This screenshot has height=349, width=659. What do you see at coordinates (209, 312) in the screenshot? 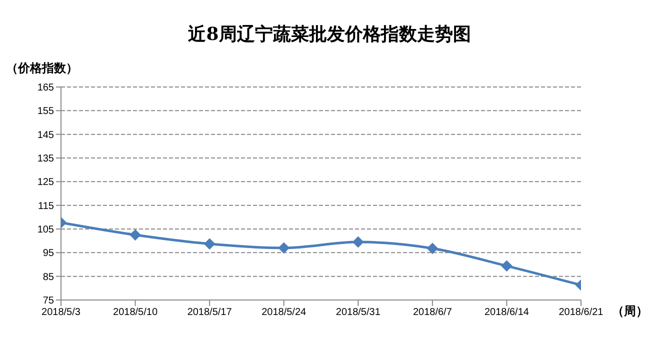
I see `x-tick-label: 2018/5/17` at bounding box center [209, 312].